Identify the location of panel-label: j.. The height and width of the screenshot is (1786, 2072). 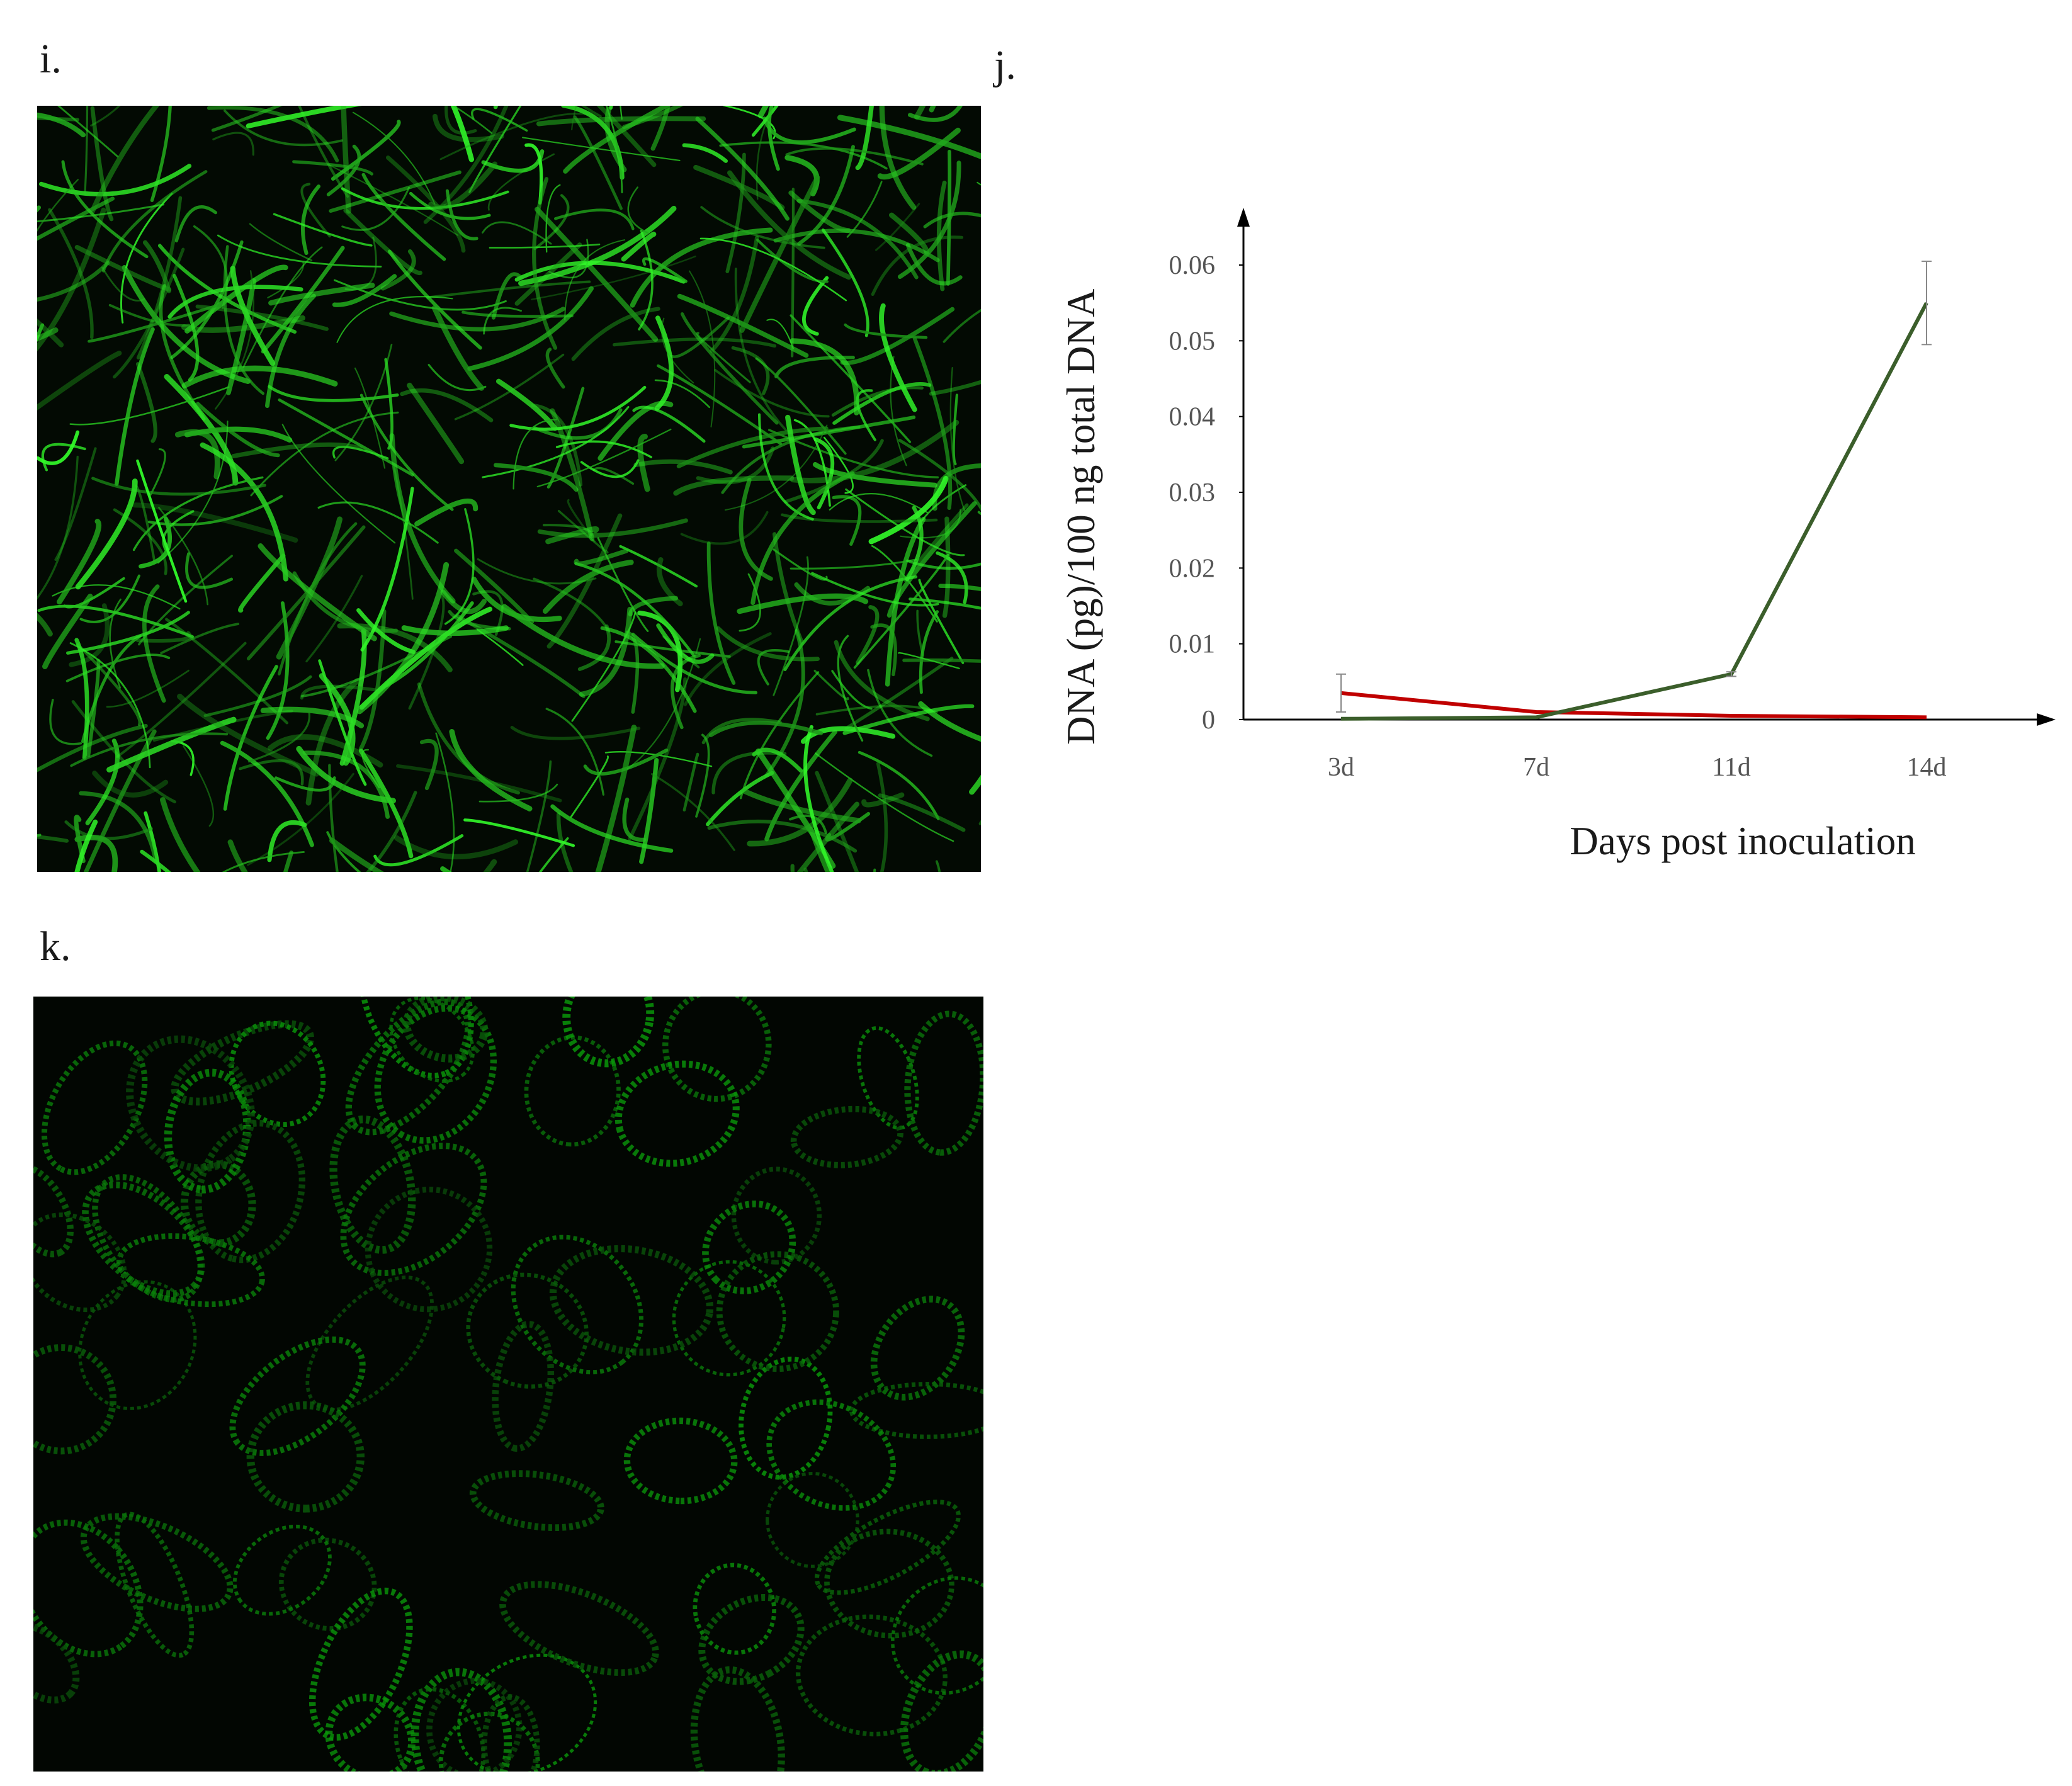
(1004, 65).